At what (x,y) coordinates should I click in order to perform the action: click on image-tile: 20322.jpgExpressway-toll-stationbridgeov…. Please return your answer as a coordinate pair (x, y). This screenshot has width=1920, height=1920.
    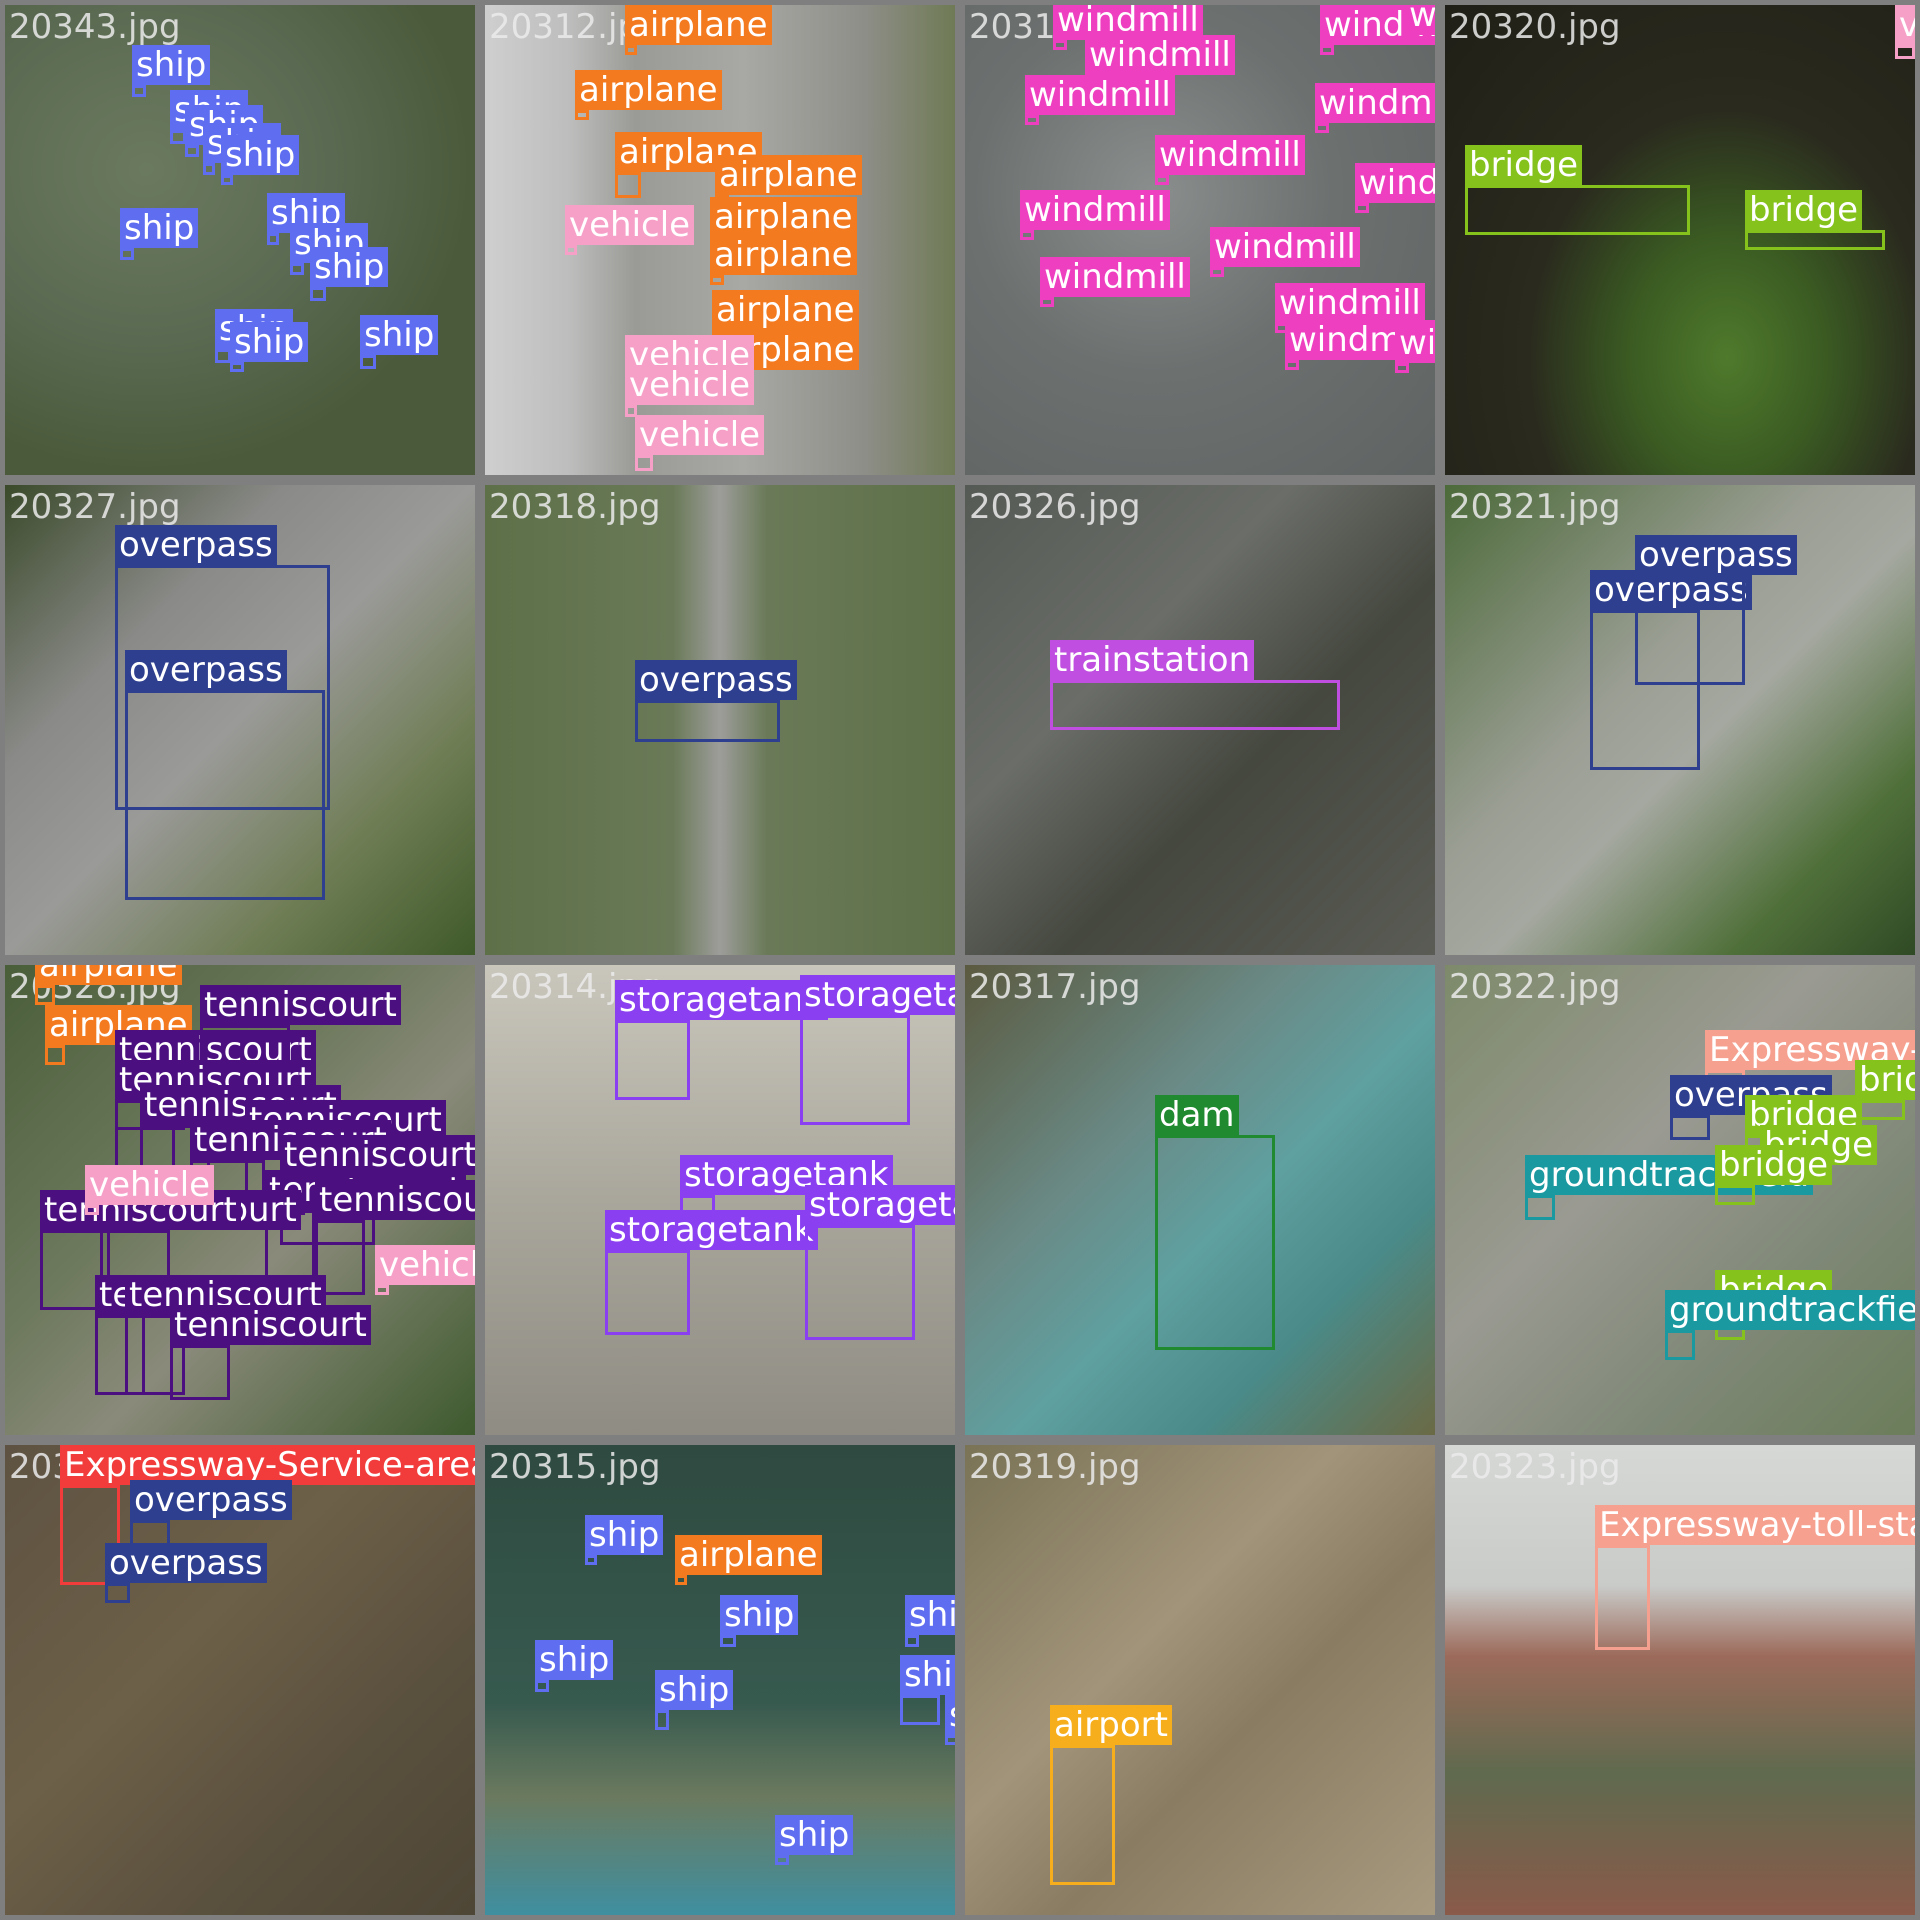
    Looking at the image, I should click on (1680, 1200).